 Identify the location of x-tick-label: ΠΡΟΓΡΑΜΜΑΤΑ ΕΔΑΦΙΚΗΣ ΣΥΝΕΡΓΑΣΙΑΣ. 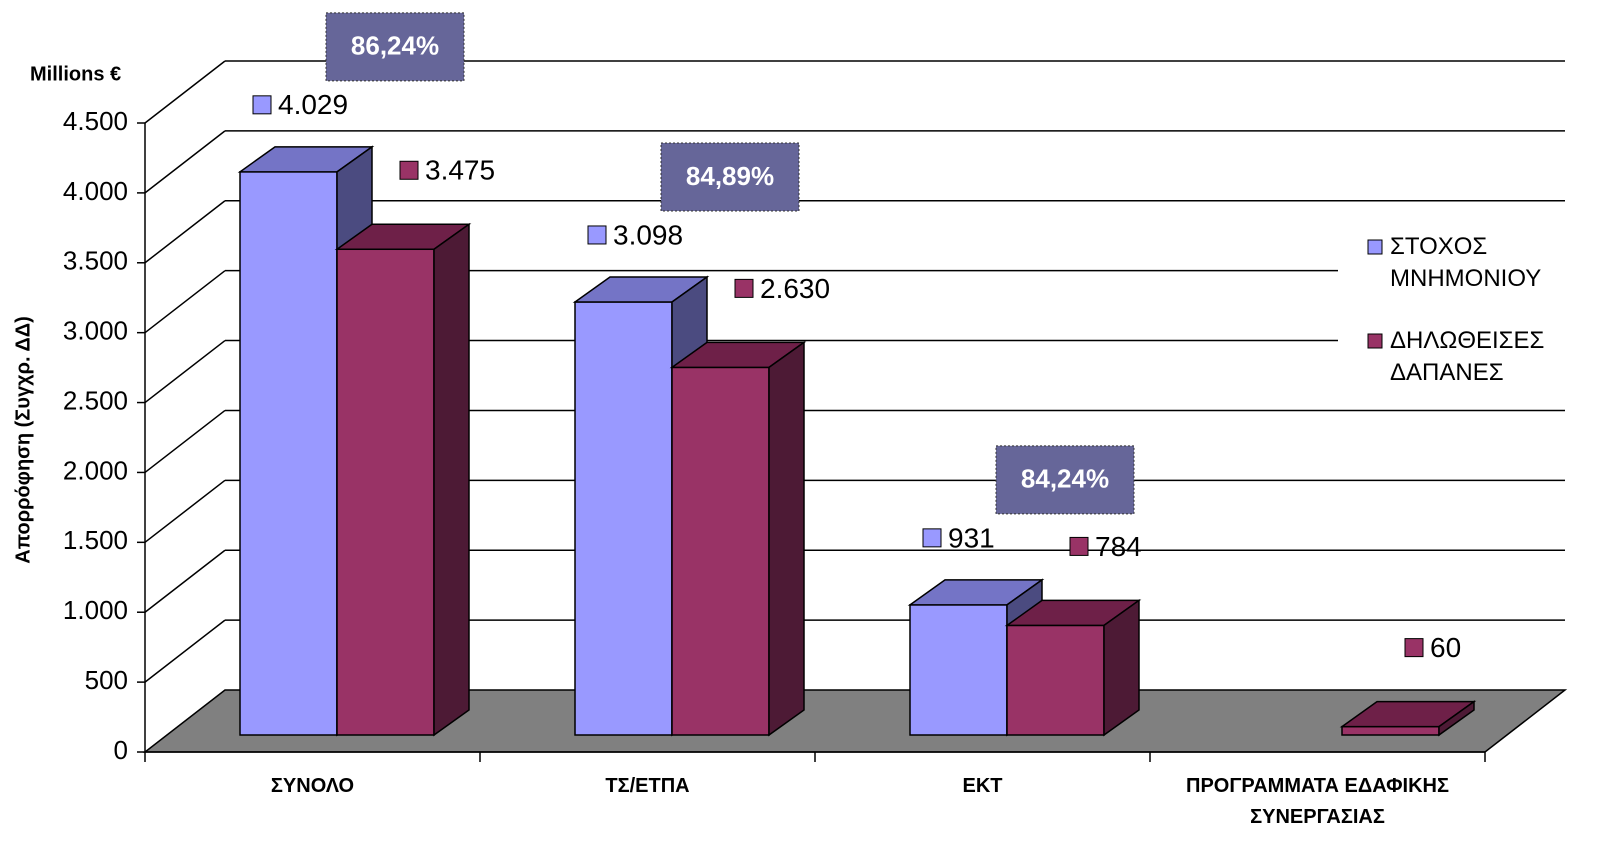
(1317, 801).